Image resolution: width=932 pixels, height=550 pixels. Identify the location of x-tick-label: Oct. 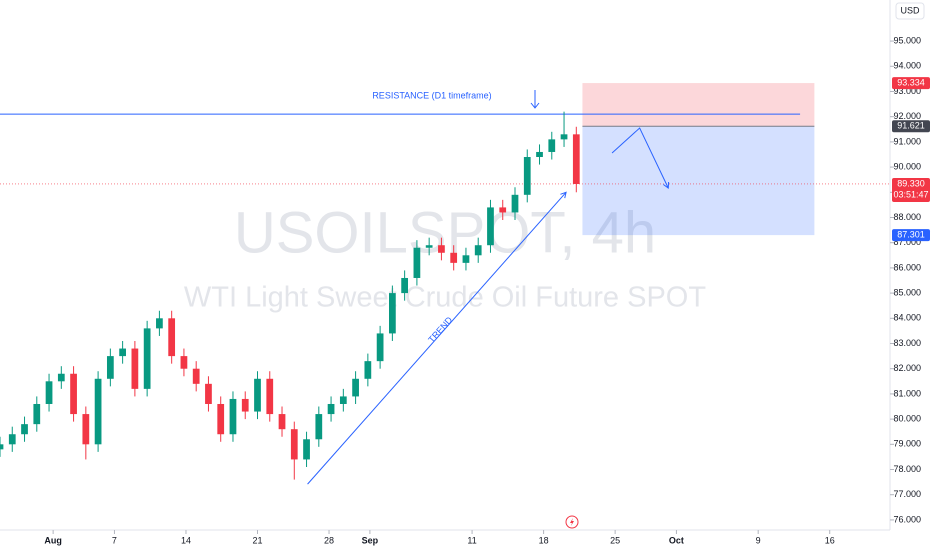
(676, 540).